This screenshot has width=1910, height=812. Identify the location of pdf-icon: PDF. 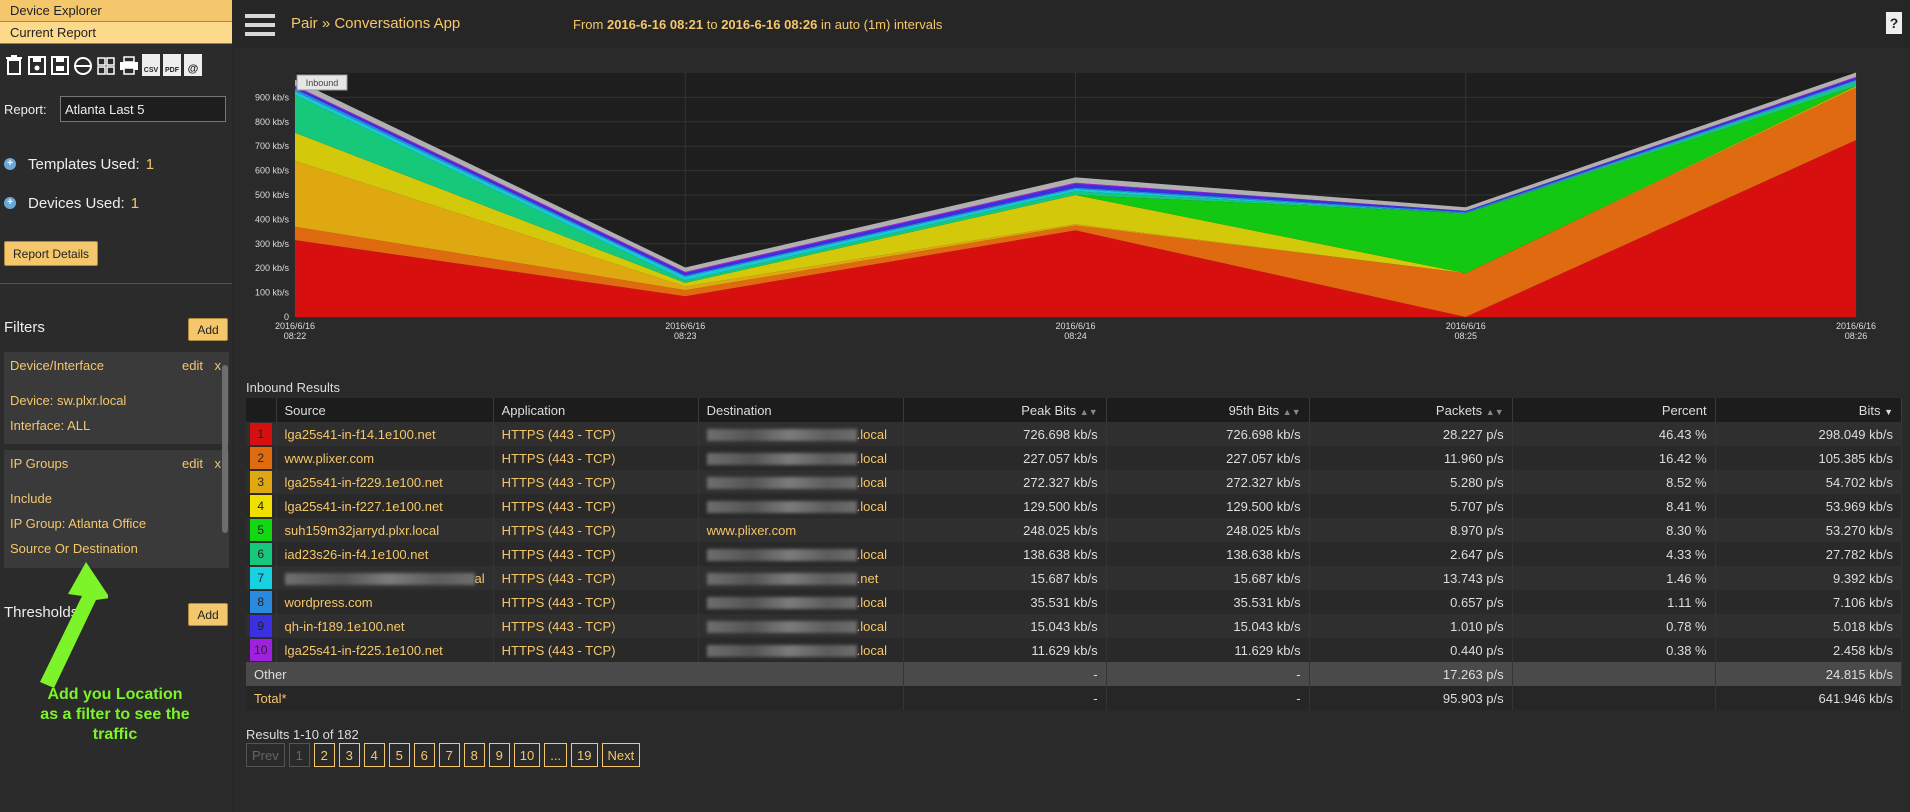
(172, 65).